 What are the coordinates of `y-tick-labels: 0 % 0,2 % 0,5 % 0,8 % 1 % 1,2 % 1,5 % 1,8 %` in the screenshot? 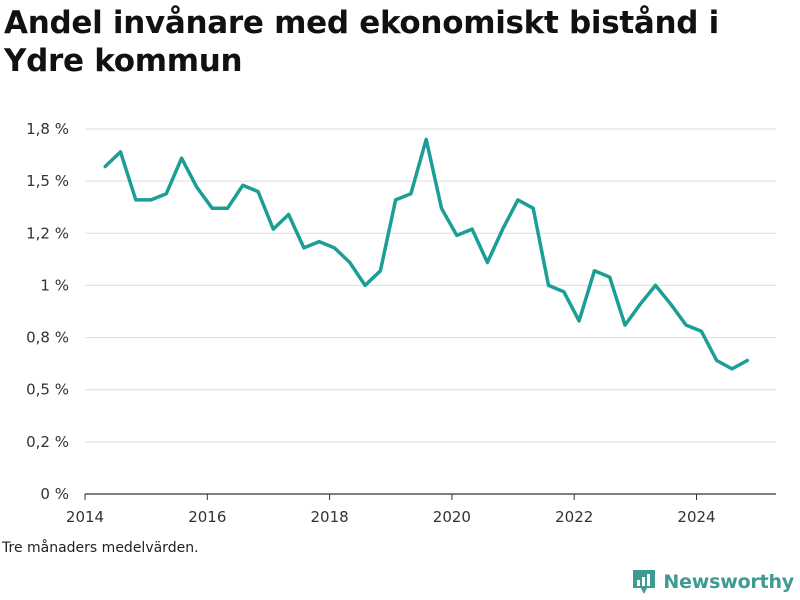 It's located at (47, 311).